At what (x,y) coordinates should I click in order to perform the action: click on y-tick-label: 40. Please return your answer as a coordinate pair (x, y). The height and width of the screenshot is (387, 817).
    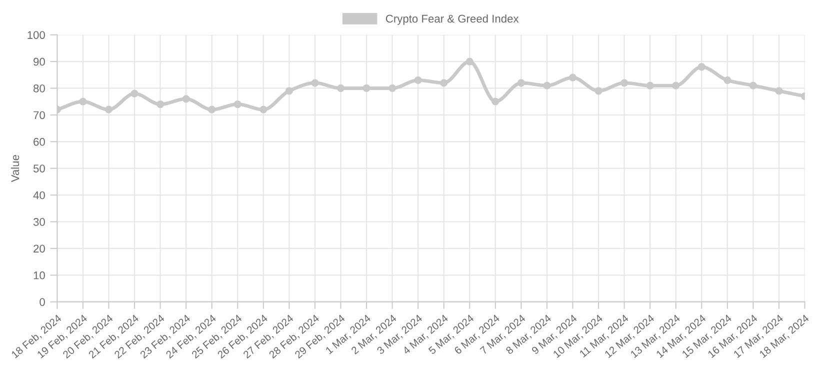
    Looking at the image, I should click on (39, 195).